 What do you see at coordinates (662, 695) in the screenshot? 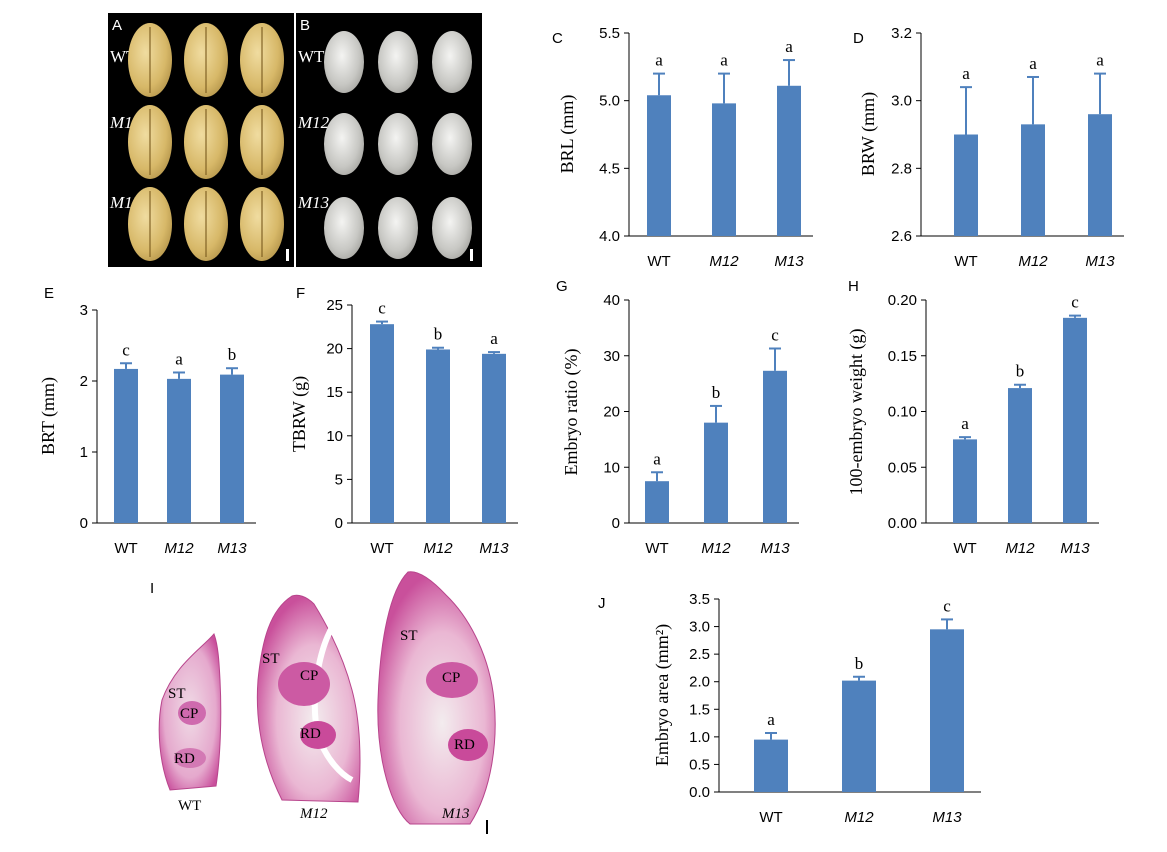
I see `y-axis-title: Embryo area (mm²)` at bounding box center [662, 695].